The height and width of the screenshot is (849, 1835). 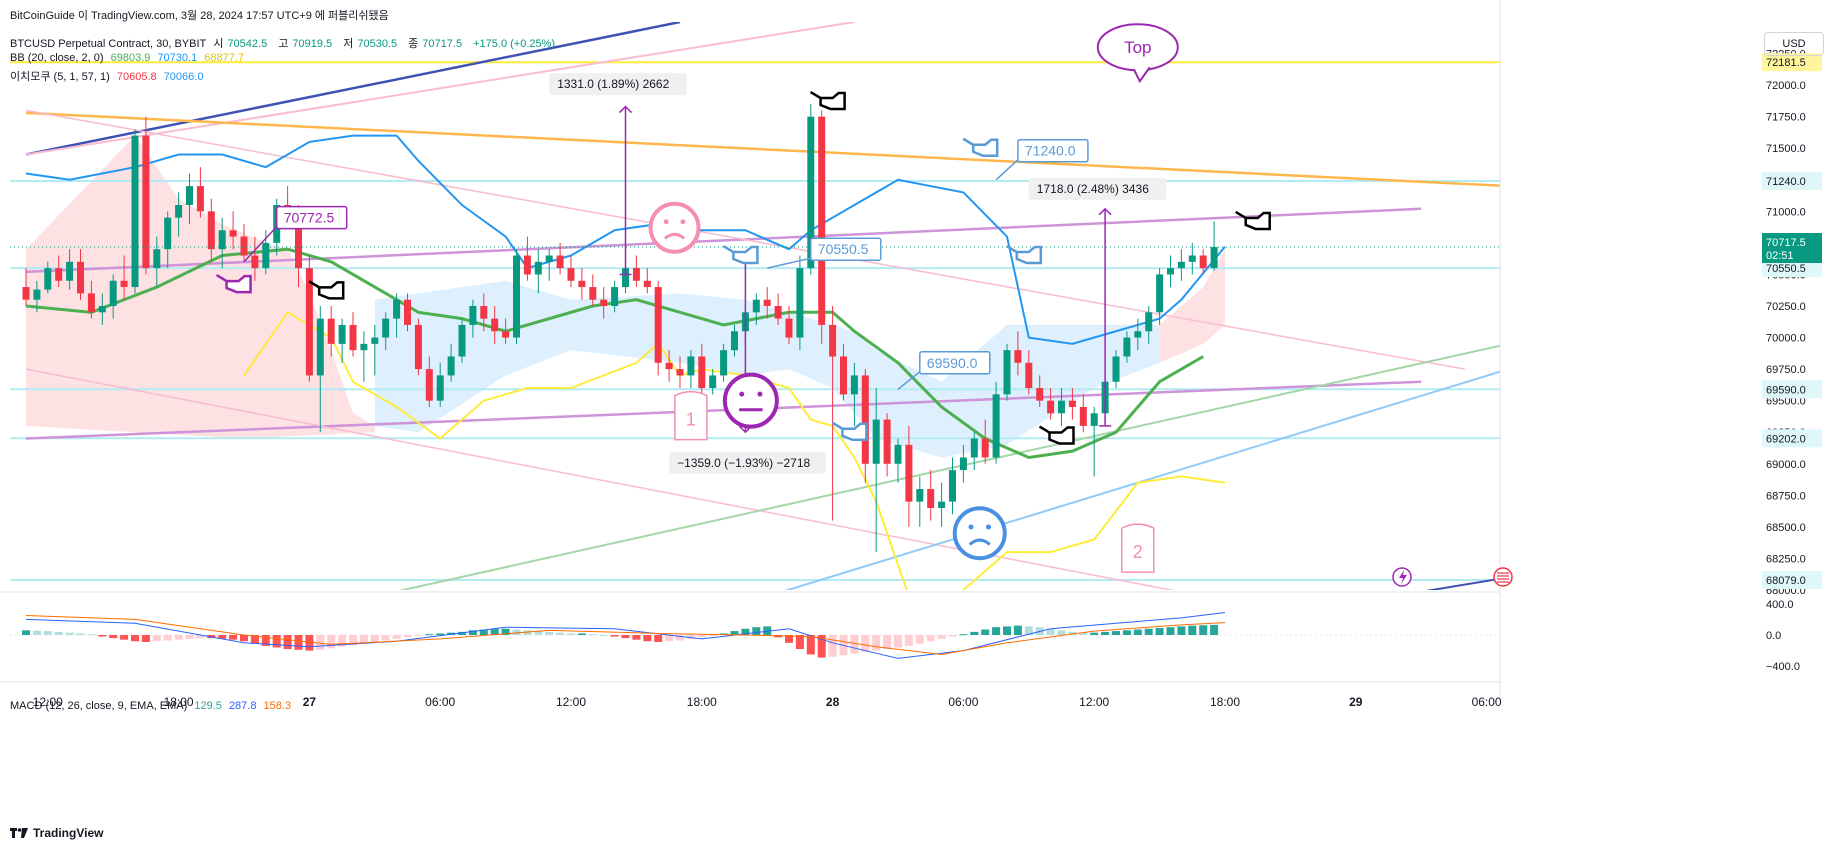 I want to click on callout-box, so click(x=1053, y=150).